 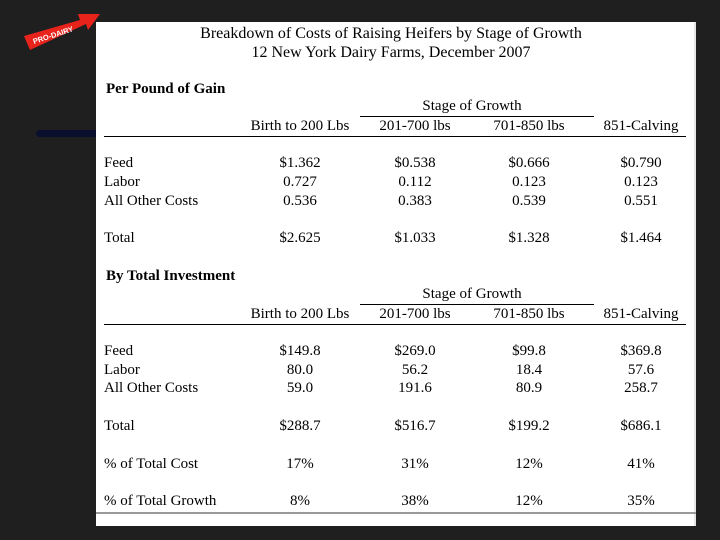 I want to click on title-line-2: 12 New York Dairy Farms, December 2007, so click(x=391, y=52).